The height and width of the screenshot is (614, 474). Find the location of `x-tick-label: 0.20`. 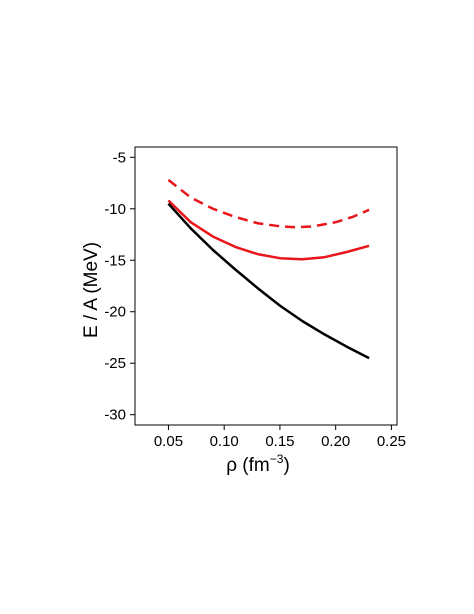

x-tick-label: 0.20 is located at coordinates (335, 441).